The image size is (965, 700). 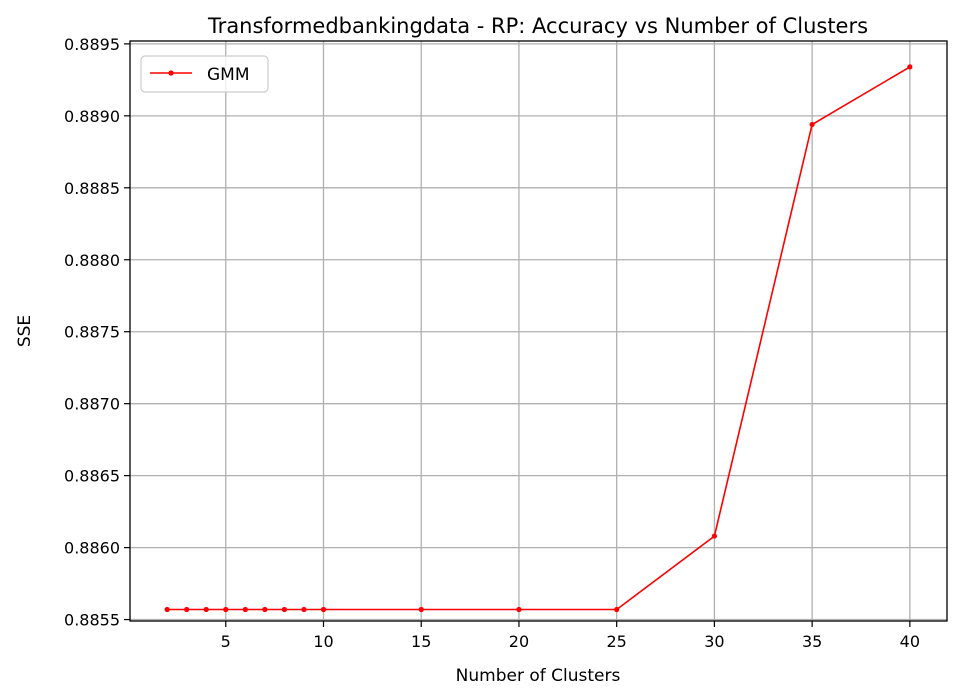 I want to click on y-tick-label: 0.8870, so click(x=92, y=404).